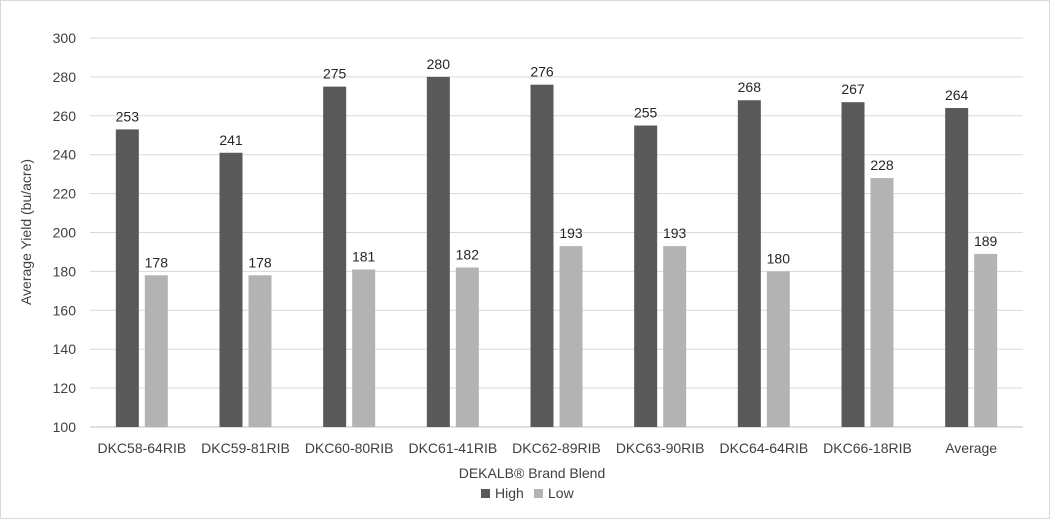 Image resolution: width=1050 pixels, height=519 pixels. Describe the element at coordinates (542, 72) in the screenshot. I see `data-label: 276` at that location.